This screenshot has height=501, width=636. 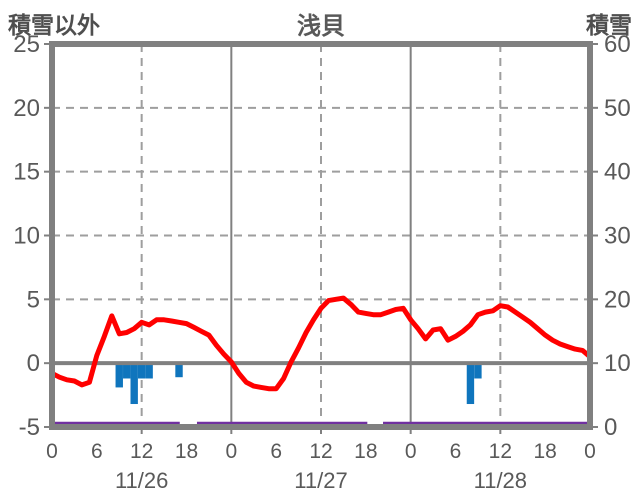 I want to click on date-label: 11/26, so click(x=141, y=480).